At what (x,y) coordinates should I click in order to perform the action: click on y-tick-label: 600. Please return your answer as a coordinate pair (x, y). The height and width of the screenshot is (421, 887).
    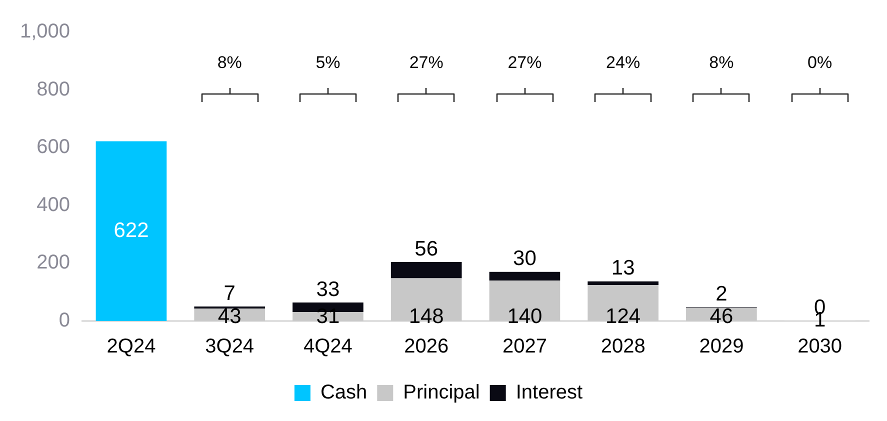
    Looking at the image, I should click on (53, 147).